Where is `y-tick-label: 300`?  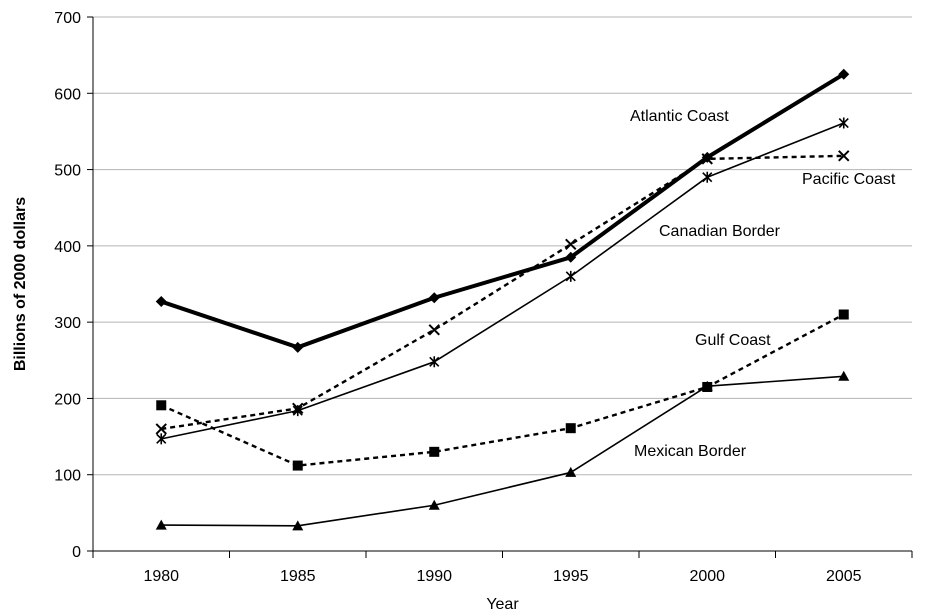 y-tick-label: 300 is located at coordinates (67, 323).